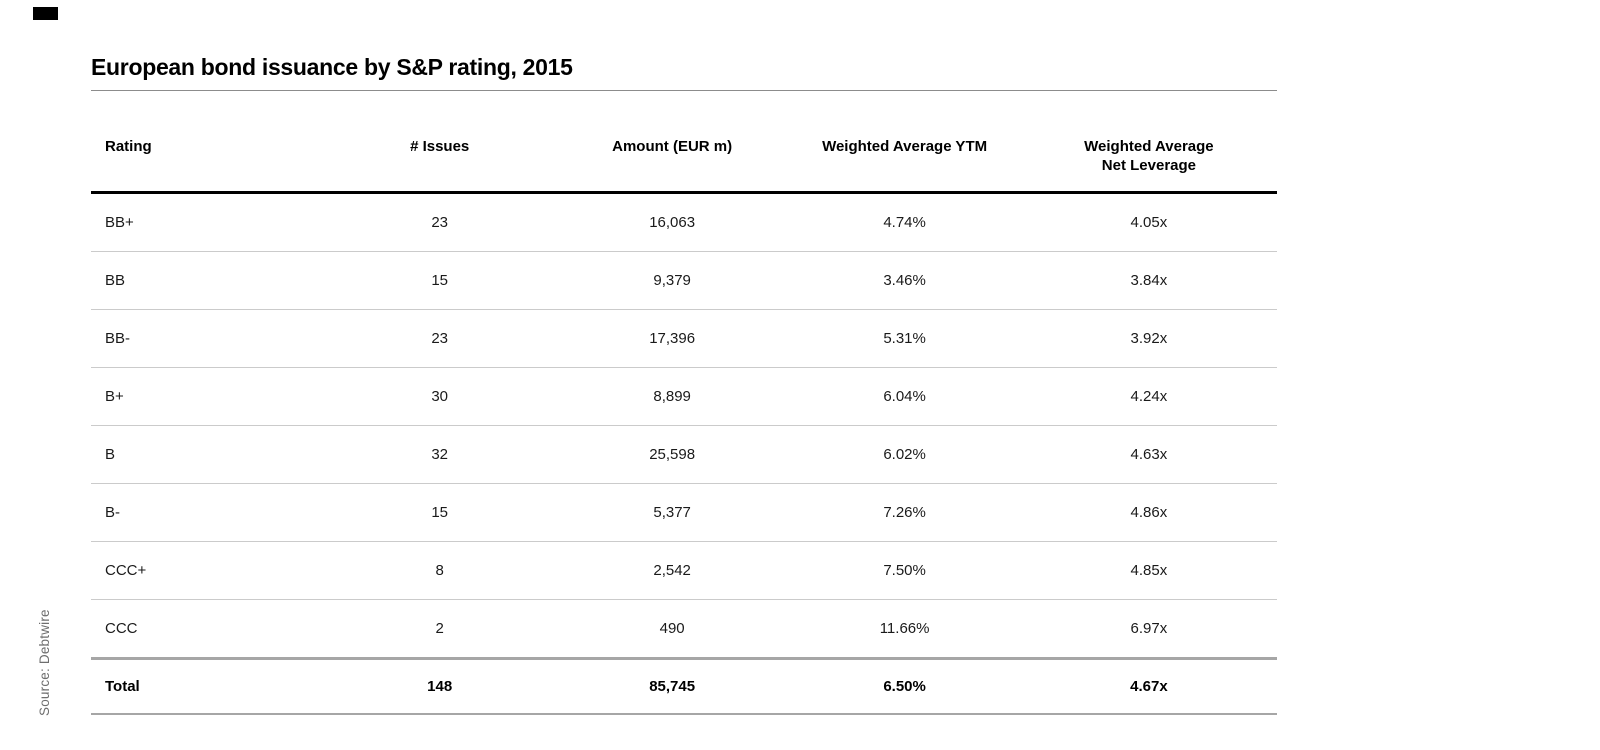  Describe the element at coordinates (672, 338) in the screenshot. I see `cell-amount: 17,396` at that location.